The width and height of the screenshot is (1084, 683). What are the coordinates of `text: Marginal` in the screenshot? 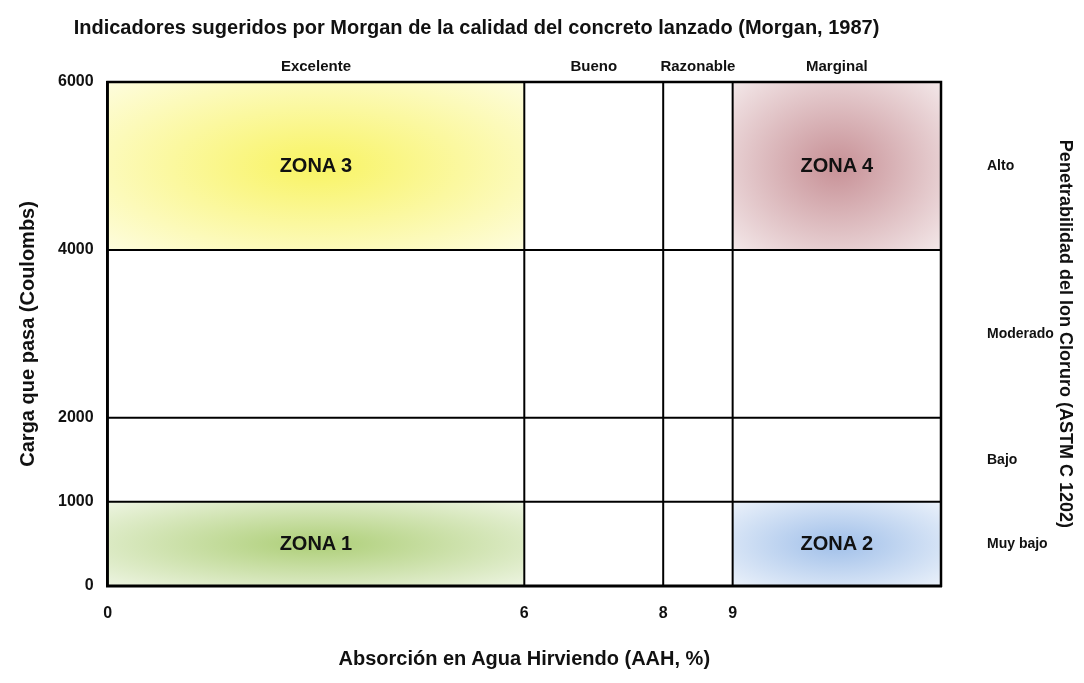 It's located at (836, 65).